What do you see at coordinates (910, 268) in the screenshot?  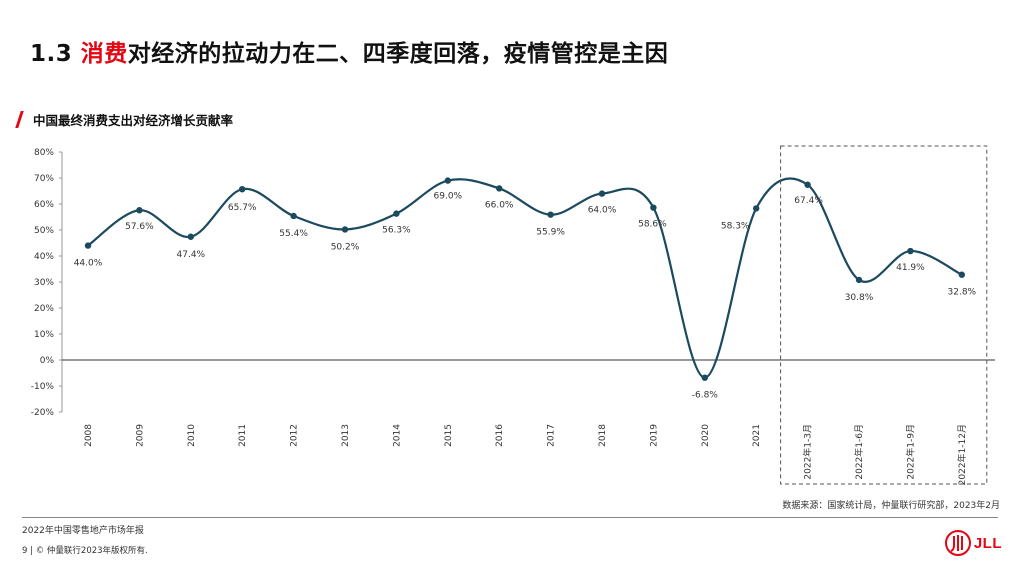 I see `data-label: 41.9%` at bounding box center [910, 268].